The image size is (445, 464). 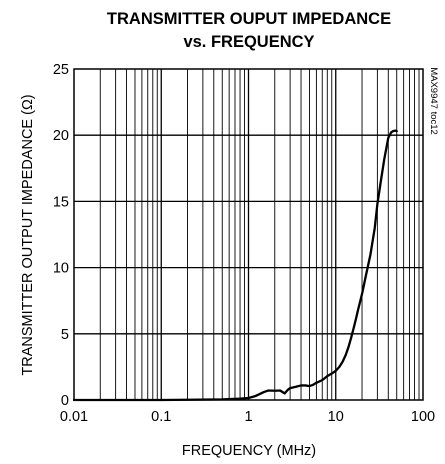 What do you see at coordinates (61, 202) in the screenshot?
I see `y-tick-label: 15` at bounding box center [61, 202].